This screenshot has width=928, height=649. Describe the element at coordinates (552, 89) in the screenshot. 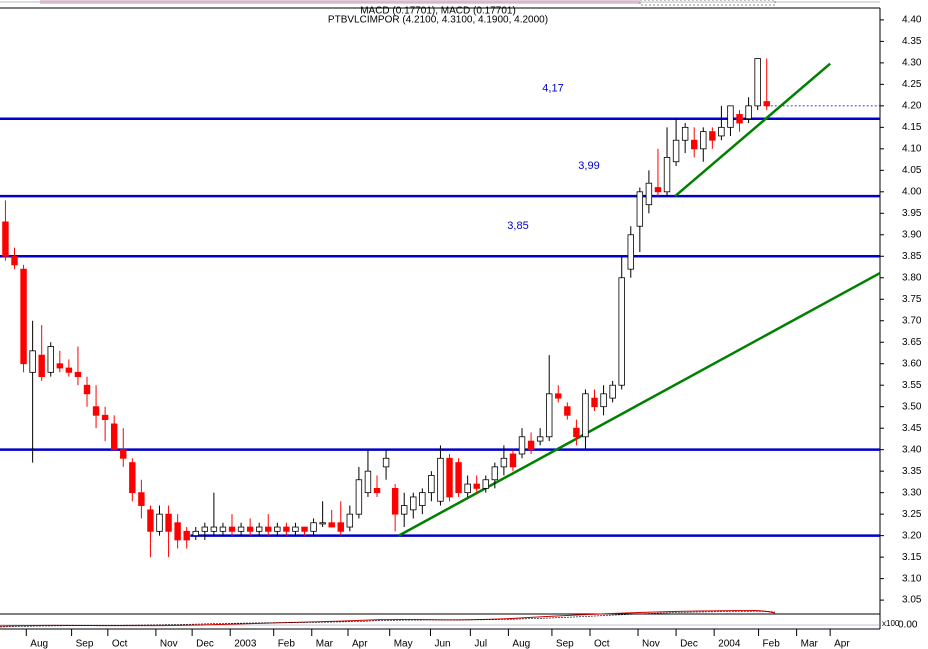

I see `support-label: 4,17` at that location.